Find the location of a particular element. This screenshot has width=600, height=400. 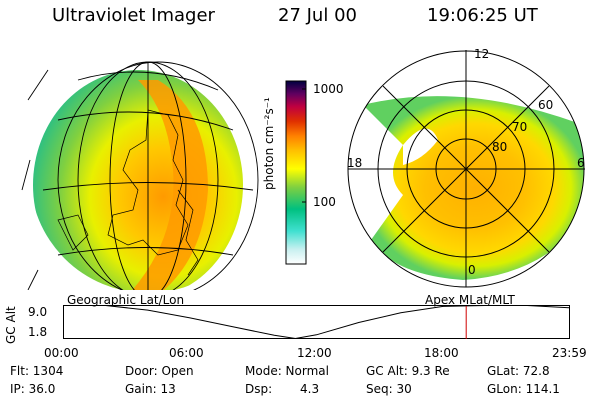

door-status: Door: Open is located at coordinates (159, 371).